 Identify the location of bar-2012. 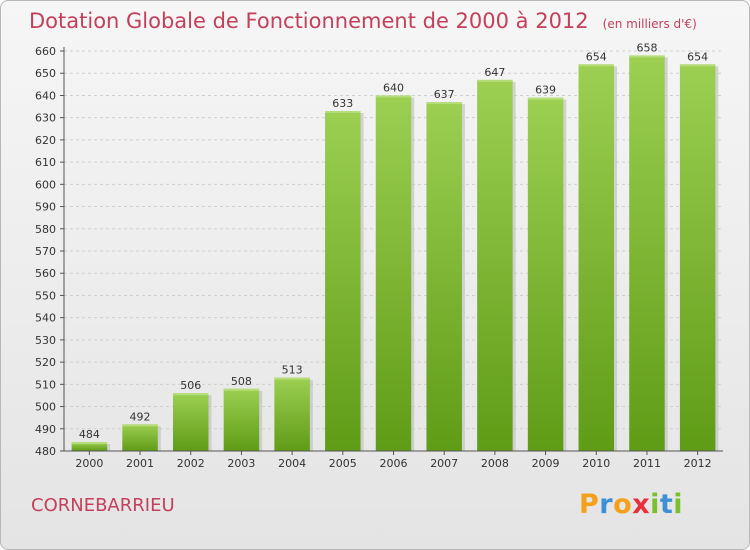
(697, 258).